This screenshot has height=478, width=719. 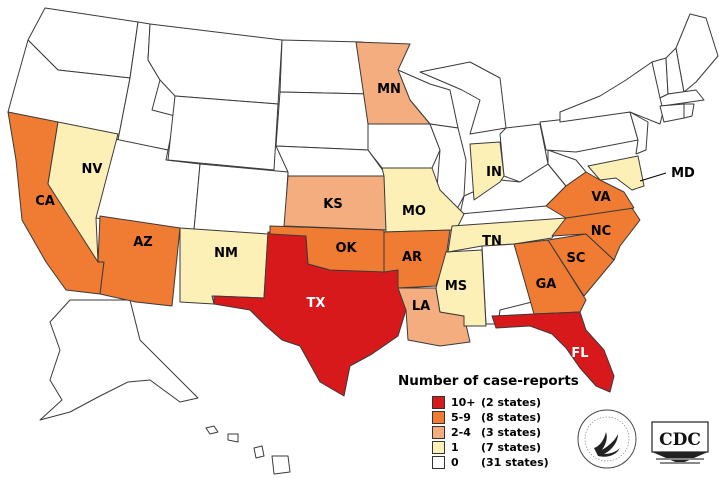 What do you see at coordinates (421, 306) in the screenshot?
I see `label-la: LA` at bounding box center [421, 306].